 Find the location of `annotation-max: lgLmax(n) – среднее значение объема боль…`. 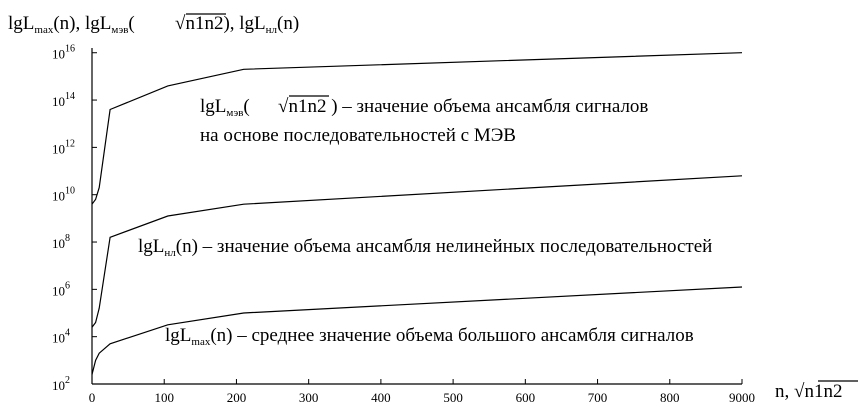

annotation-max: lgLmax(n) – среднее значение объема боль… is located at coordinates (429, 336).